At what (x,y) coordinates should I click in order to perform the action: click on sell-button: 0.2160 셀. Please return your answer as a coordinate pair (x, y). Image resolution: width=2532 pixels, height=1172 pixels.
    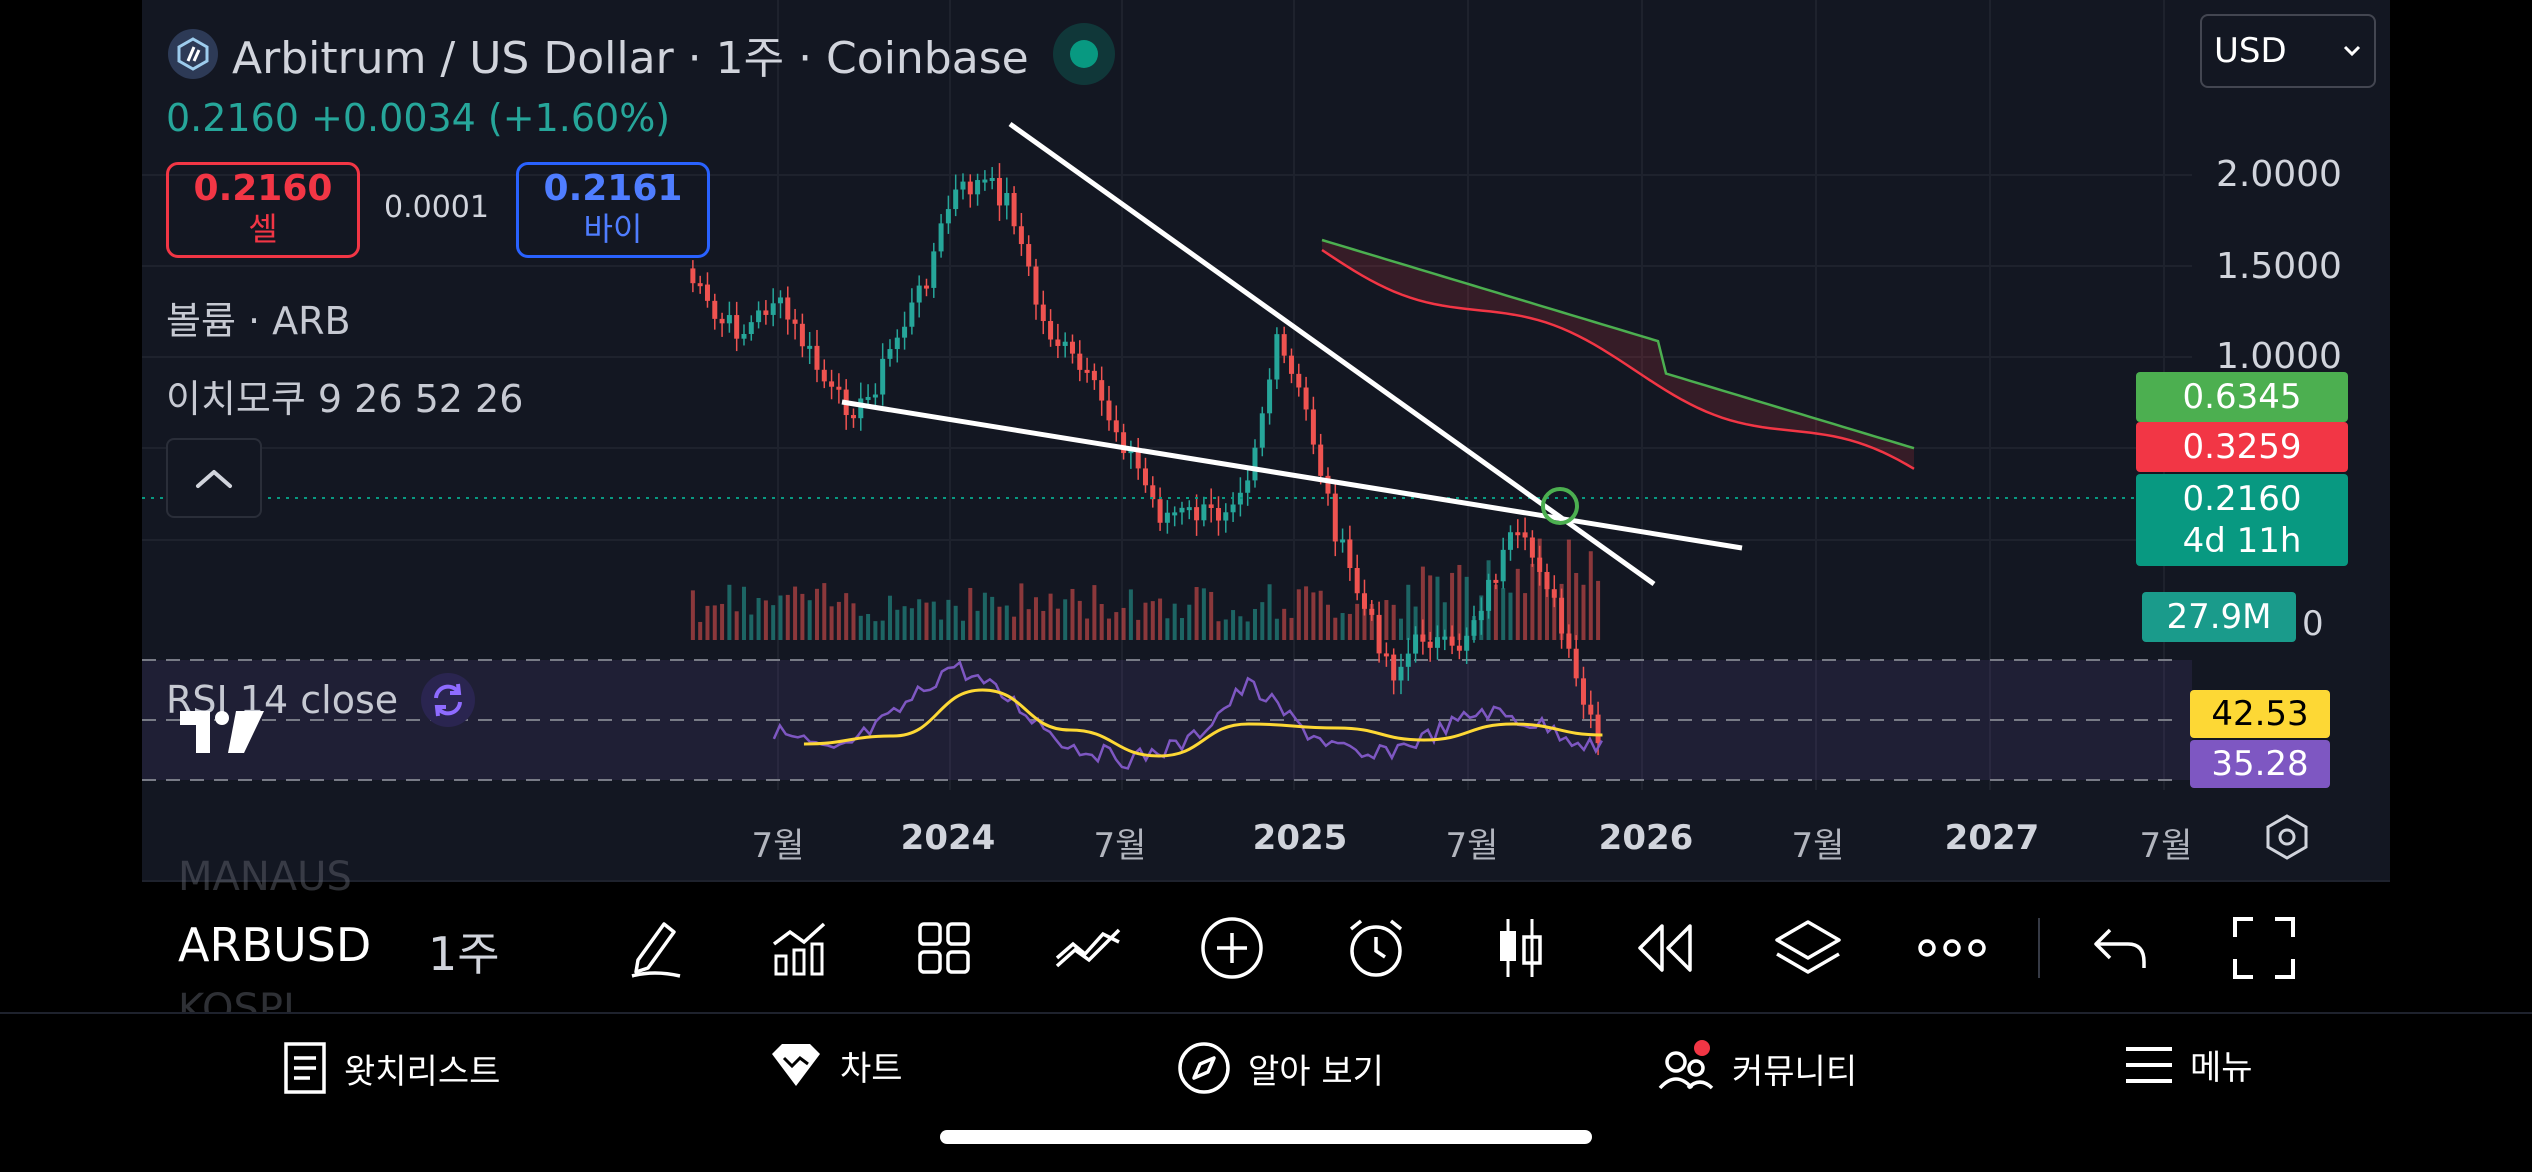
    Looking at the image, I should click on (263, 210).